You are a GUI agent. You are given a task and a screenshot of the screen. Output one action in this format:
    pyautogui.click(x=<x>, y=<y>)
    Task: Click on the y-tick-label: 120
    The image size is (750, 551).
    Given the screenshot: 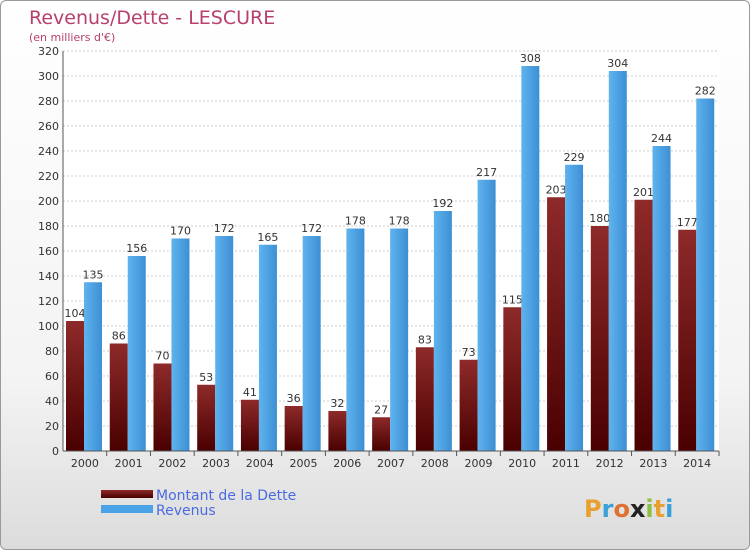 What is the action you would take?
    pyautogui.click(x=48, y=301)
    